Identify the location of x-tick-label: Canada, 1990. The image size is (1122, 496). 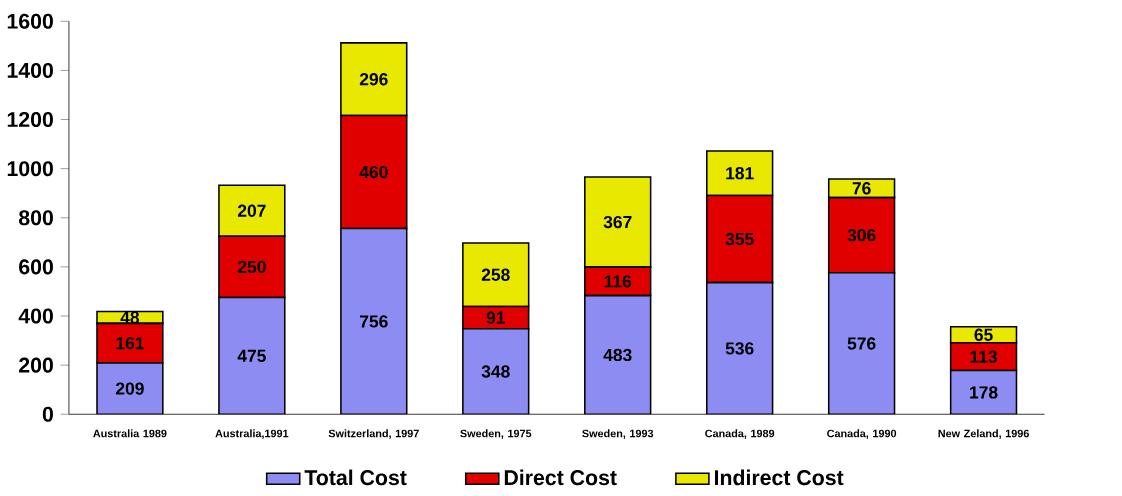
(862, 434).